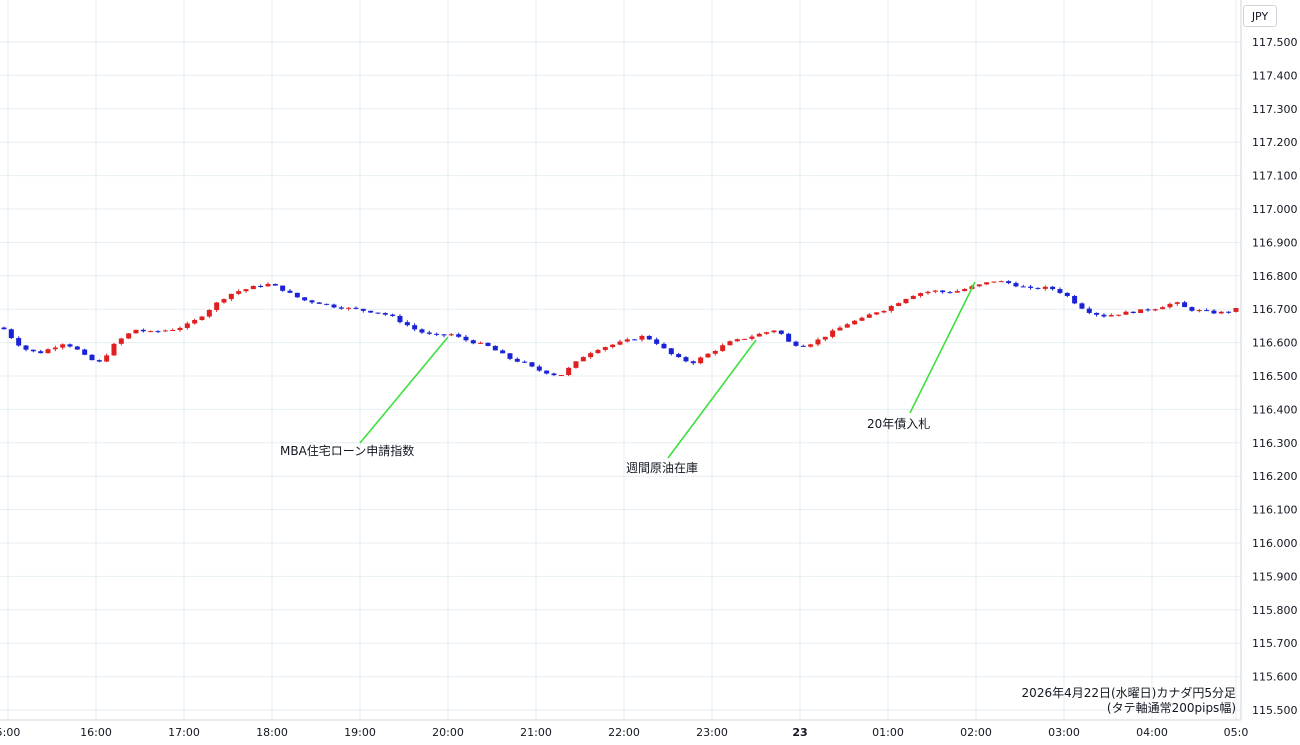 The width and height of the screenshot is (1300, 745). I want to click on annotation-label: 20年債入札, so click(898, 423).